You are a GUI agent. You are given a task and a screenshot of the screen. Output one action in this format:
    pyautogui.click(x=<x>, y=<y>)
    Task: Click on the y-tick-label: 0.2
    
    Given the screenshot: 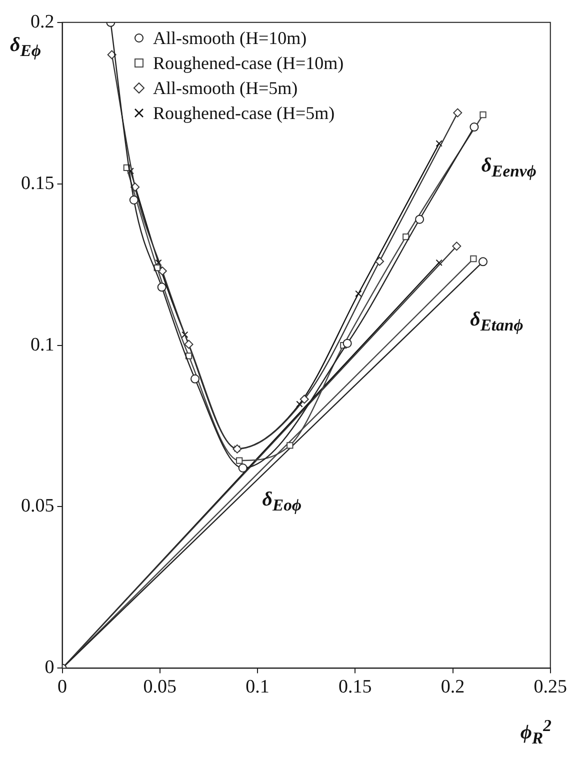 What is the action you would take?
    pyautogui.click(x=42, y=21)
    